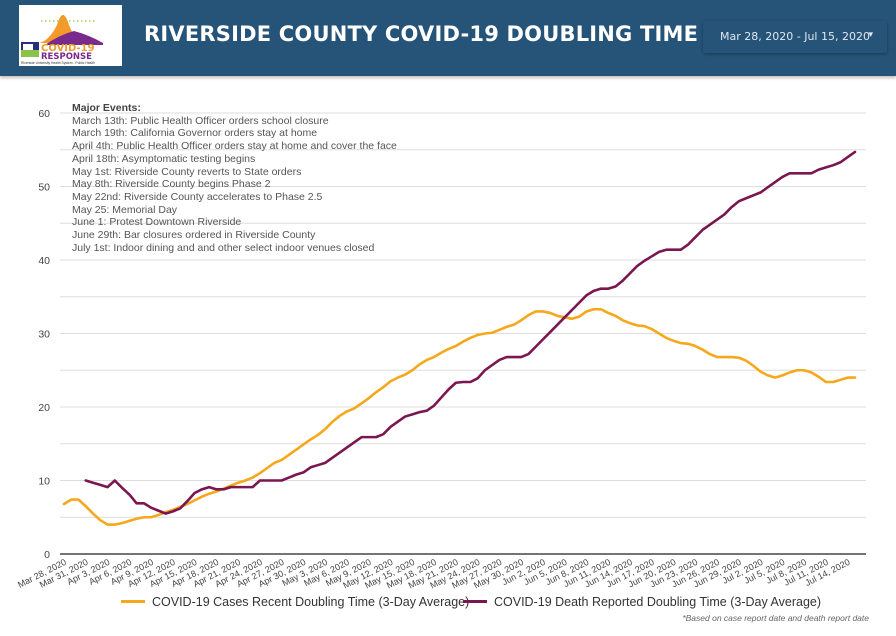  I want to click on page-title: RIVERSIDE COUNTY COVID-19 DOUBLING TIME, so click(421, 34).